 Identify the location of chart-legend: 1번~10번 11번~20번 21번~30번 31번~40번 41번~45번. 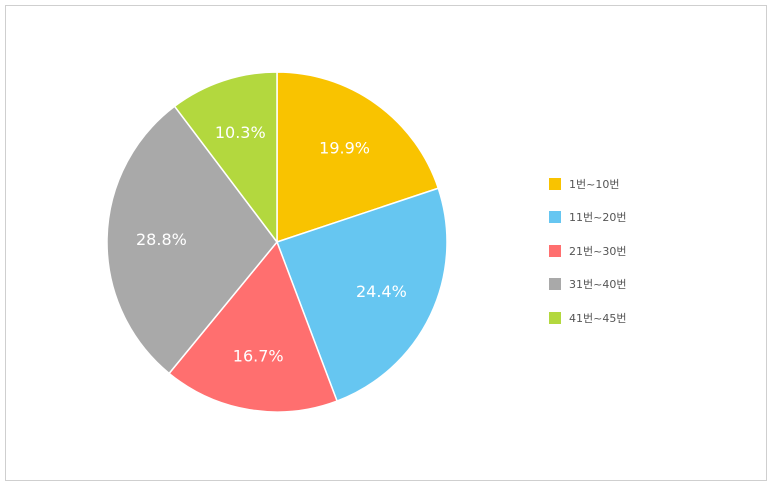
(587, 259).